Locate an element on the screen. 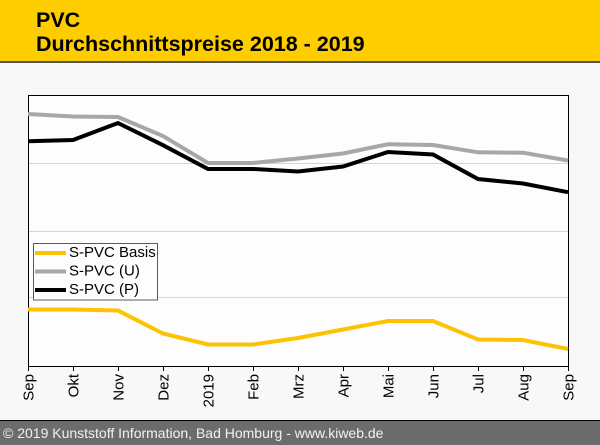 The image size is (600, 445). svg-text: 2019 is located at coordinates (209, 390).